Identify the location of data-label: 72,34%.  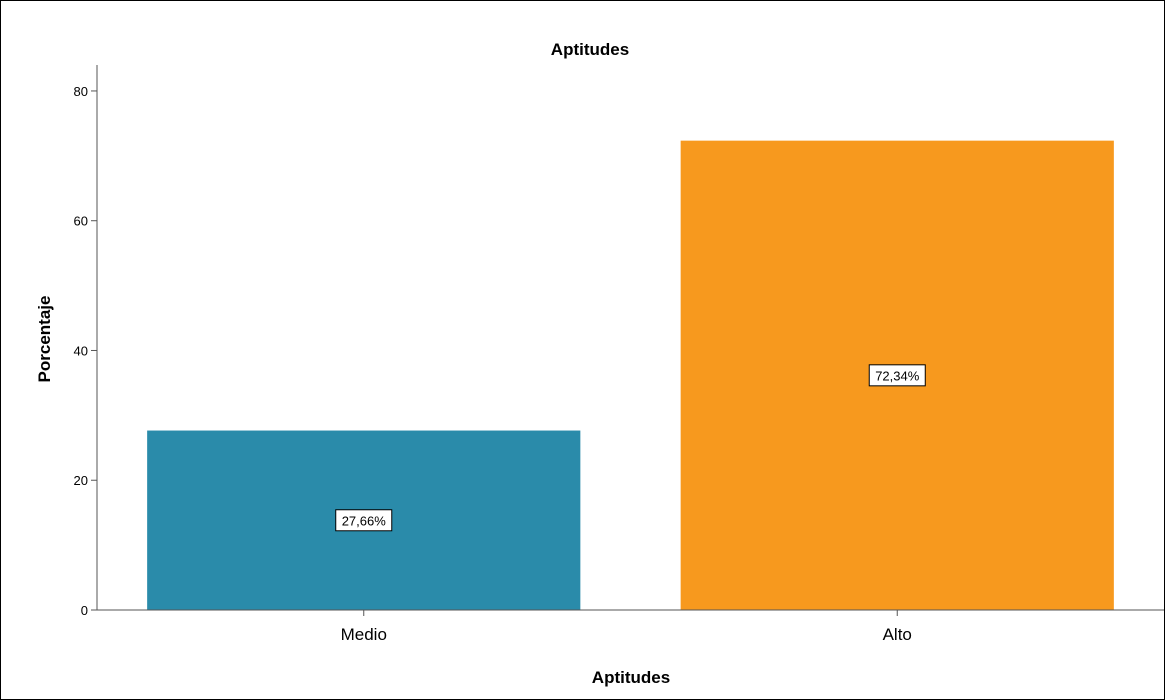
(897, 375).